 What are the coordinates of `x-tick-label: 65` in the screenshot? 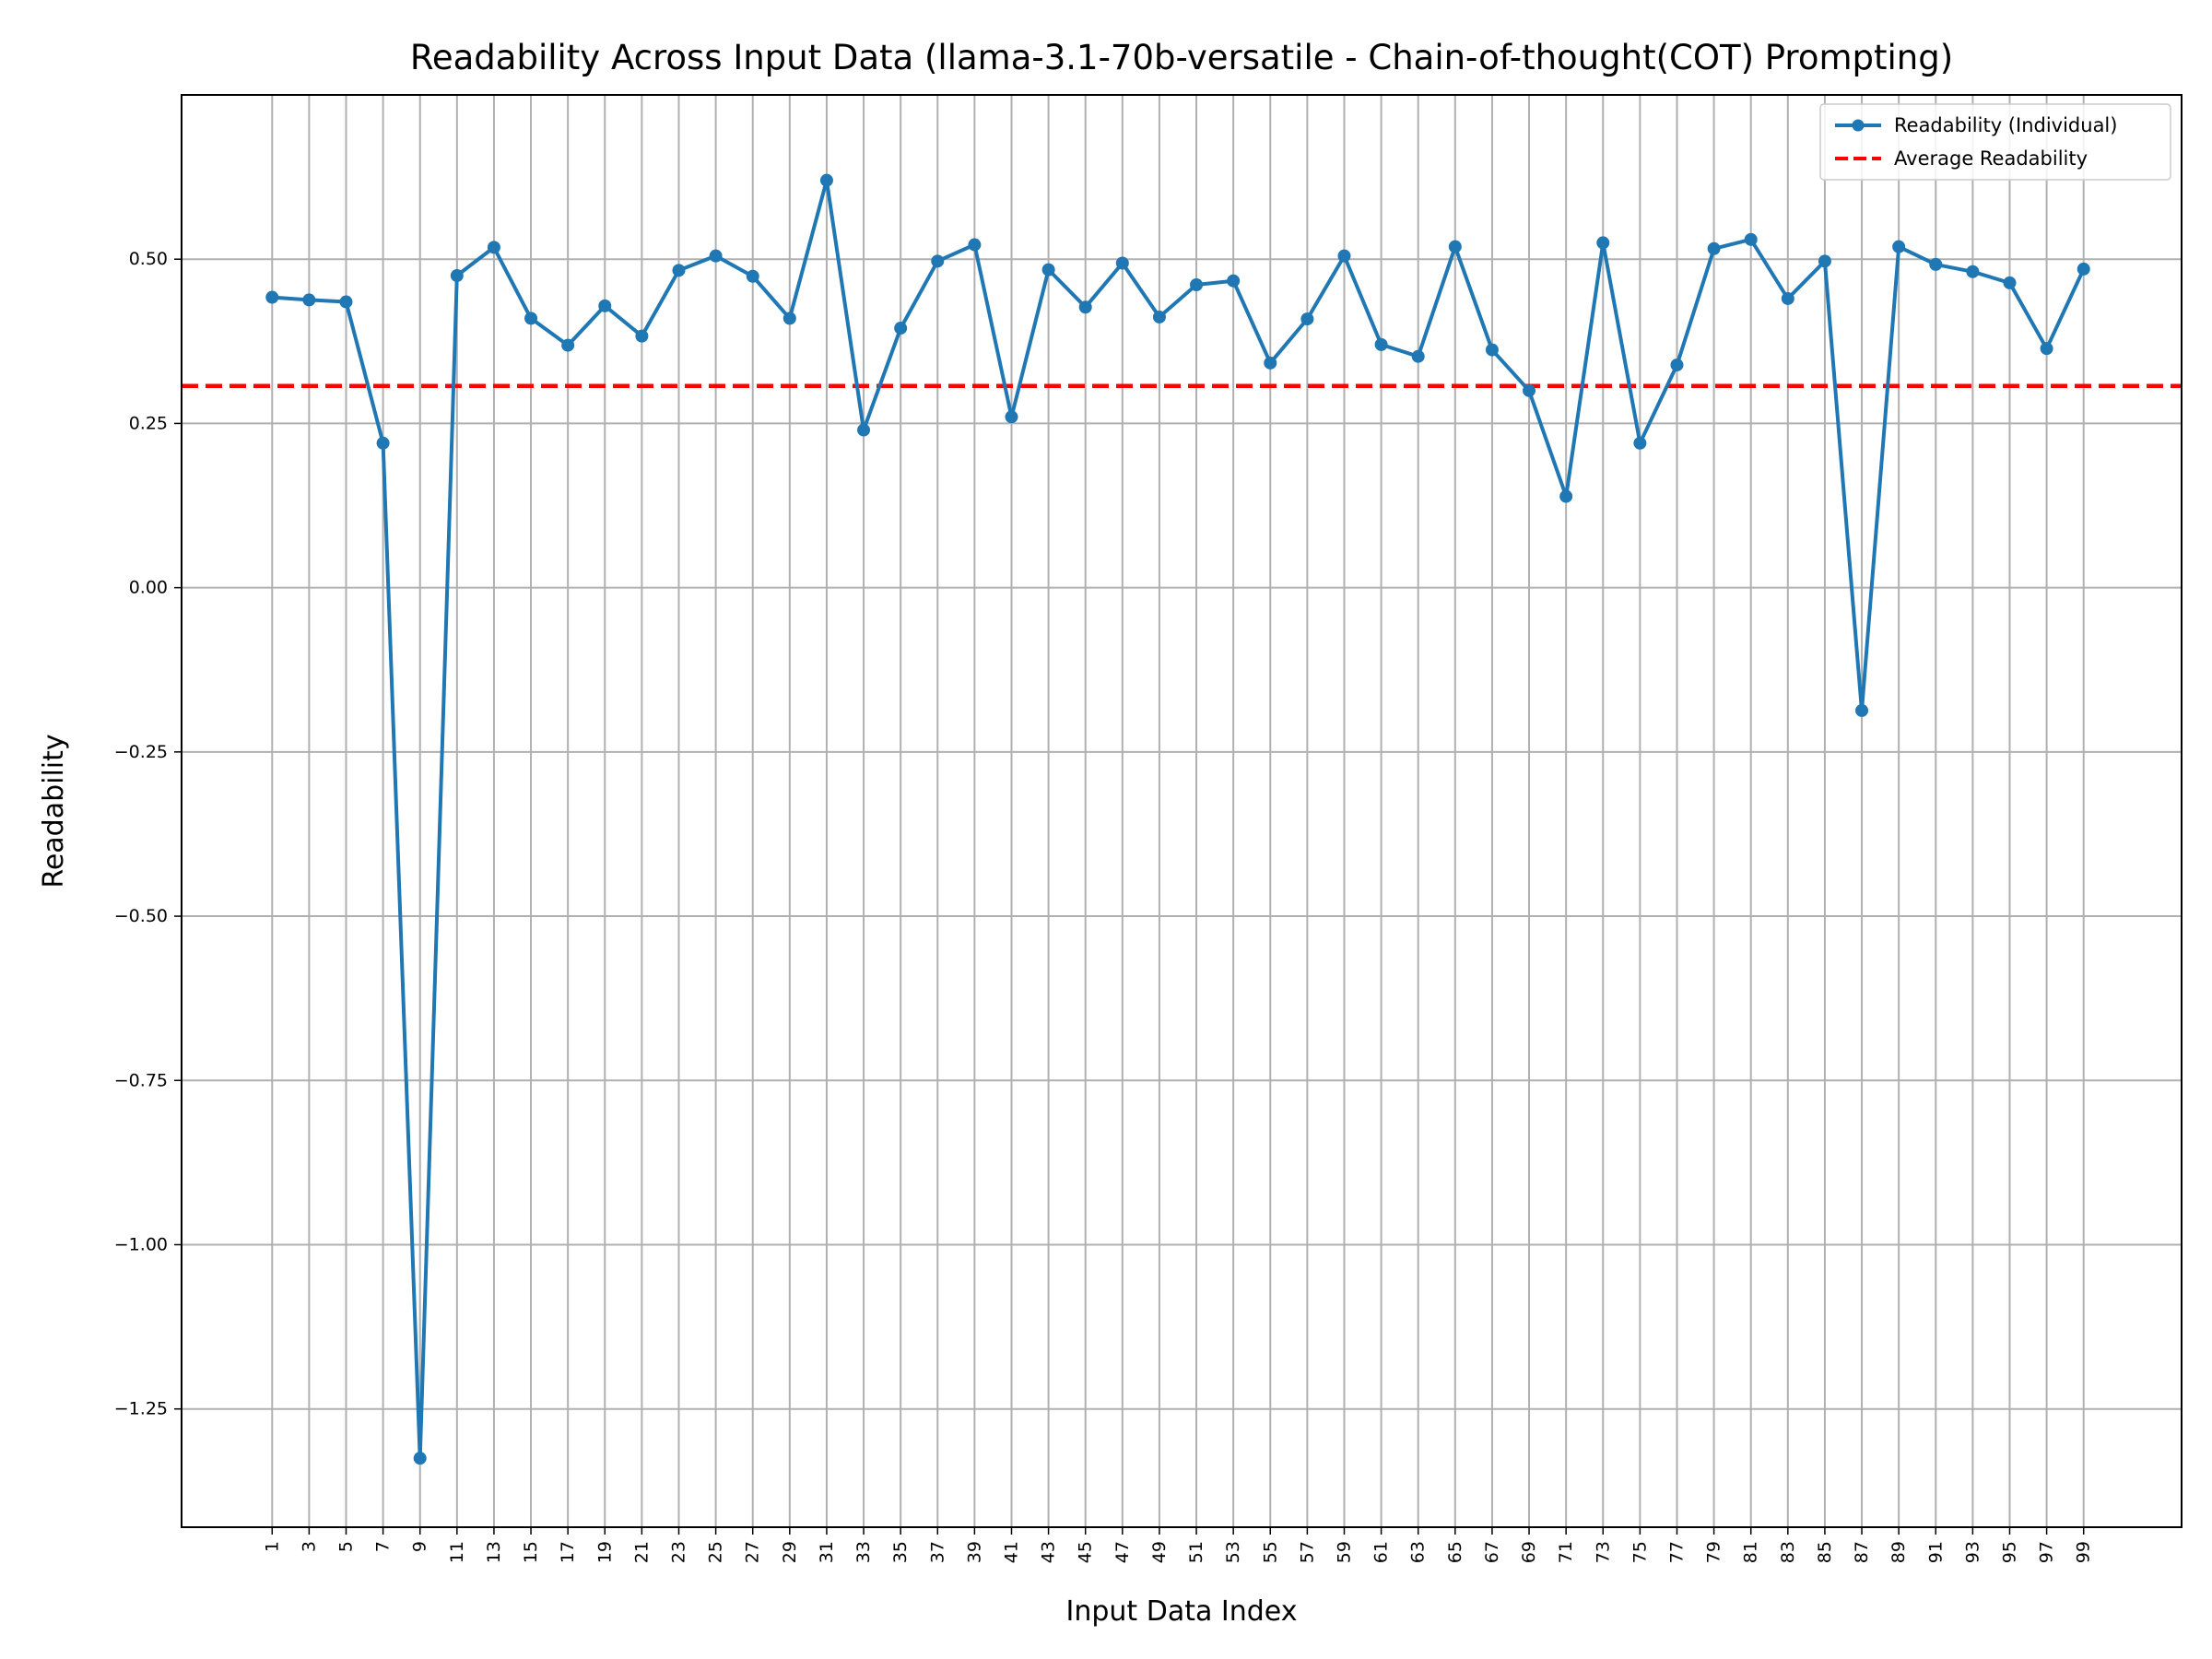 It's located at (1455, 1552).